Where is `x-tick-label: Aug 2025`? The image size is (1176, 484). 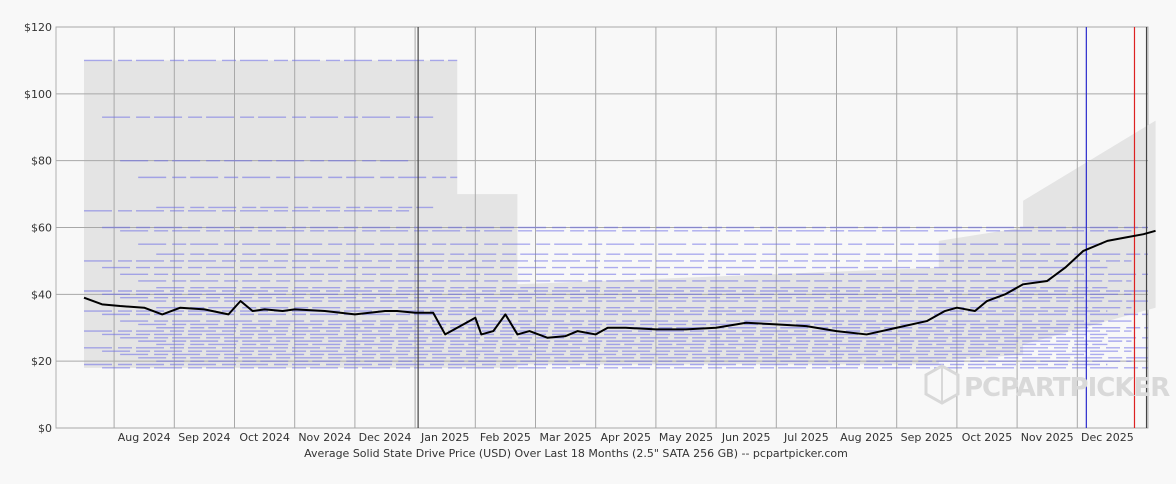 x-tick-label: Aug 2025 is located at coordinates (866, 437).